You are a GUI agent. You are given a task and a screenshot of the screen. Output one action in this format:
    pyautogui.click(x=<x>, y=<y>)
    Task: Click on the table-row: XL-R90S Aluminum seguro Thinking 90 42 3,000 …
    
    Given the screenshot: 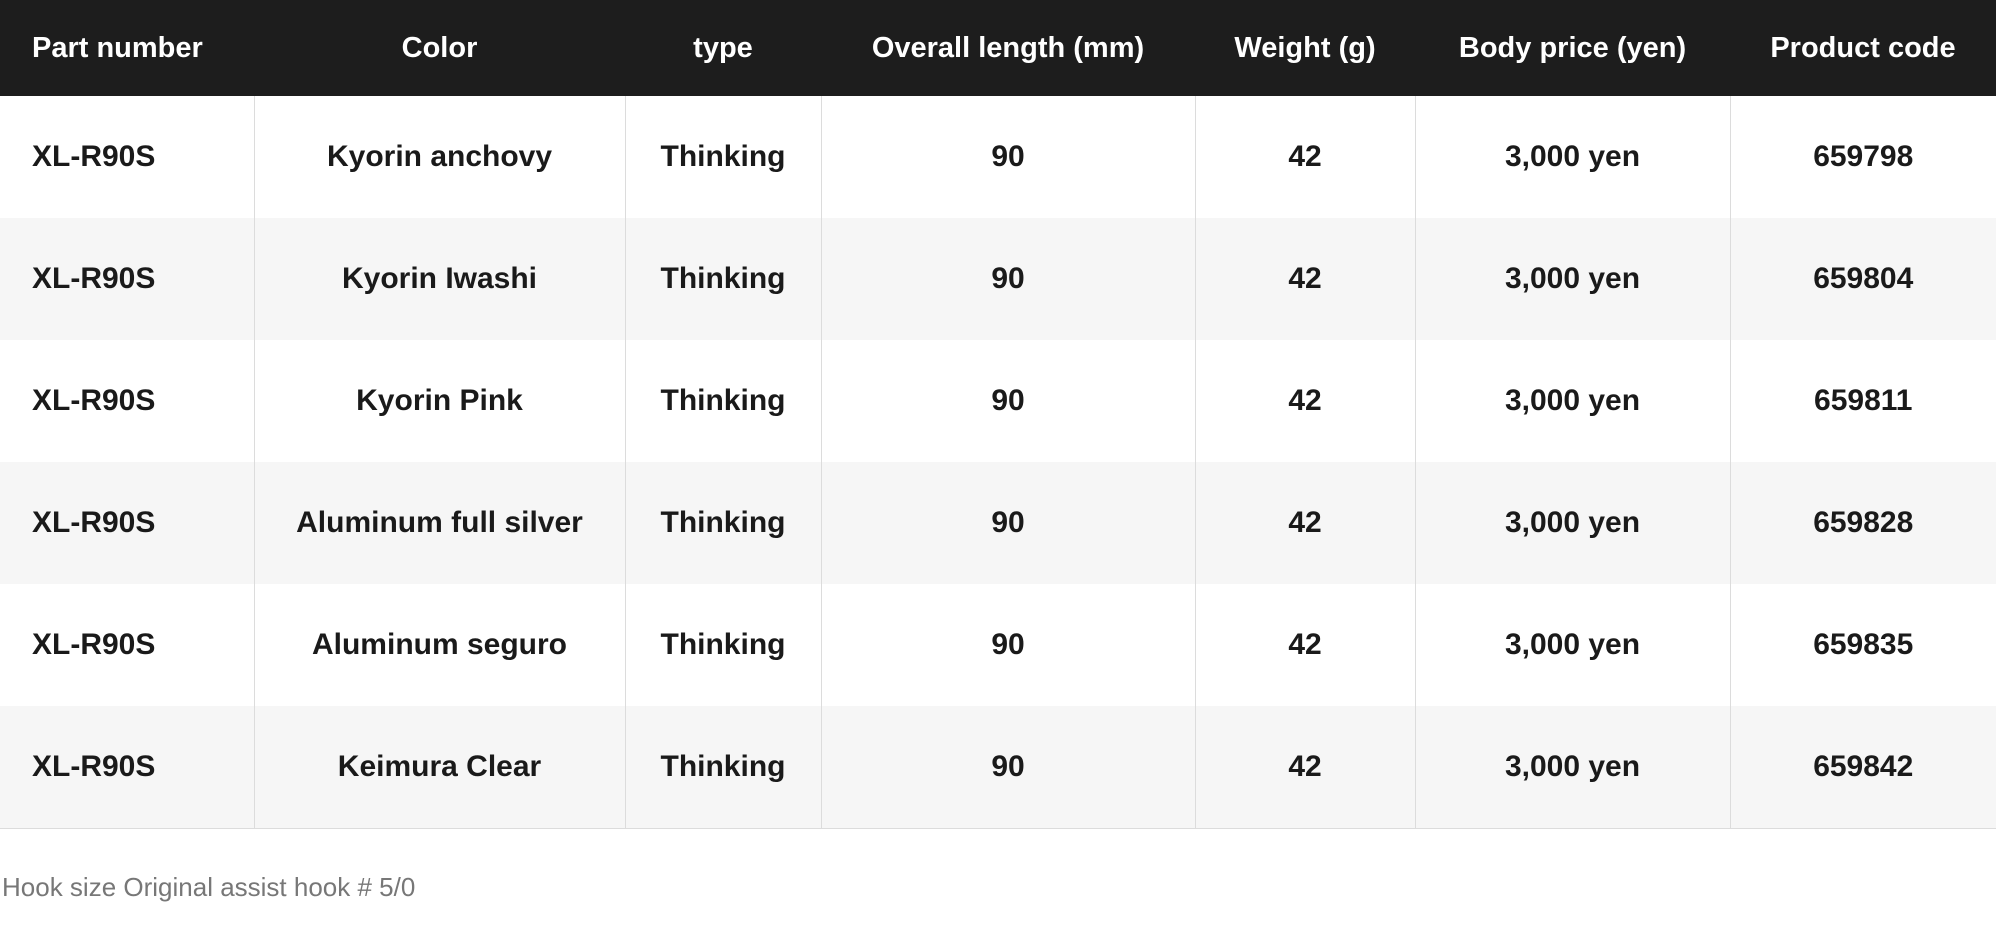 What is the action you would take?
    pyautogui.click(x=998, y=645)
    